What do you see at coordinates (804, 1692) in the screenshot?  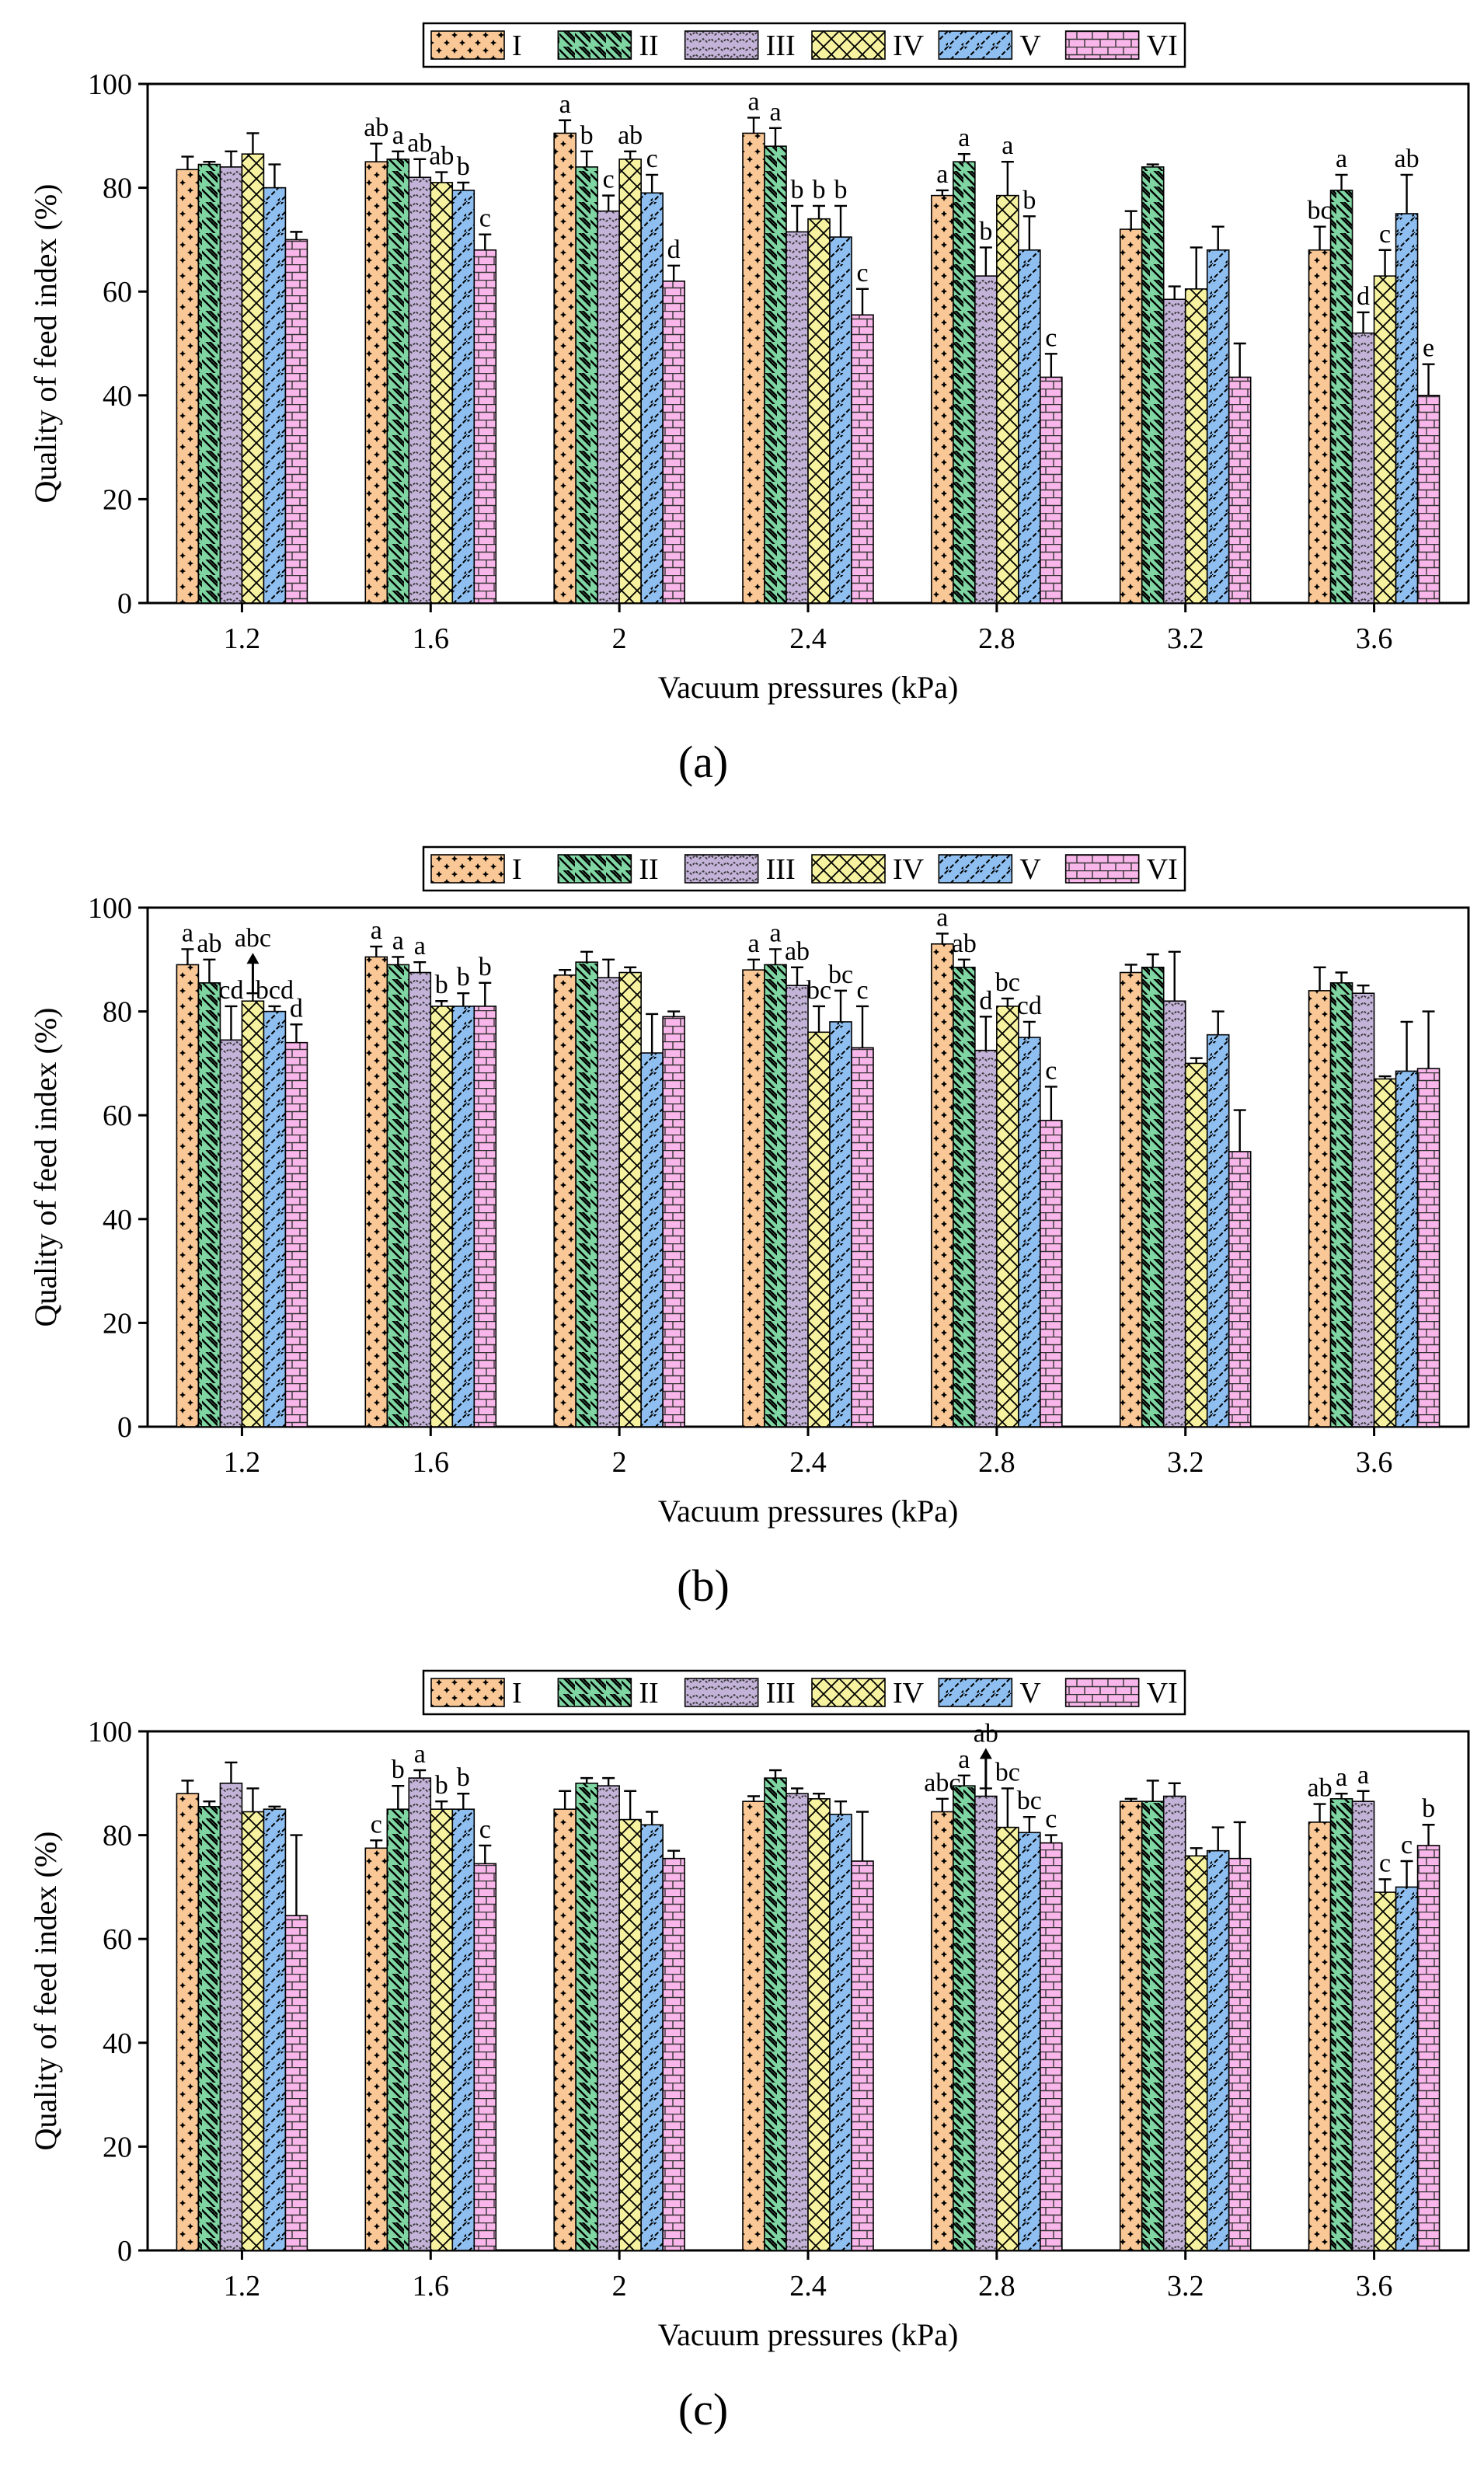 I see `legend: I II III IV V VI` at bounding box center [804, 1692].